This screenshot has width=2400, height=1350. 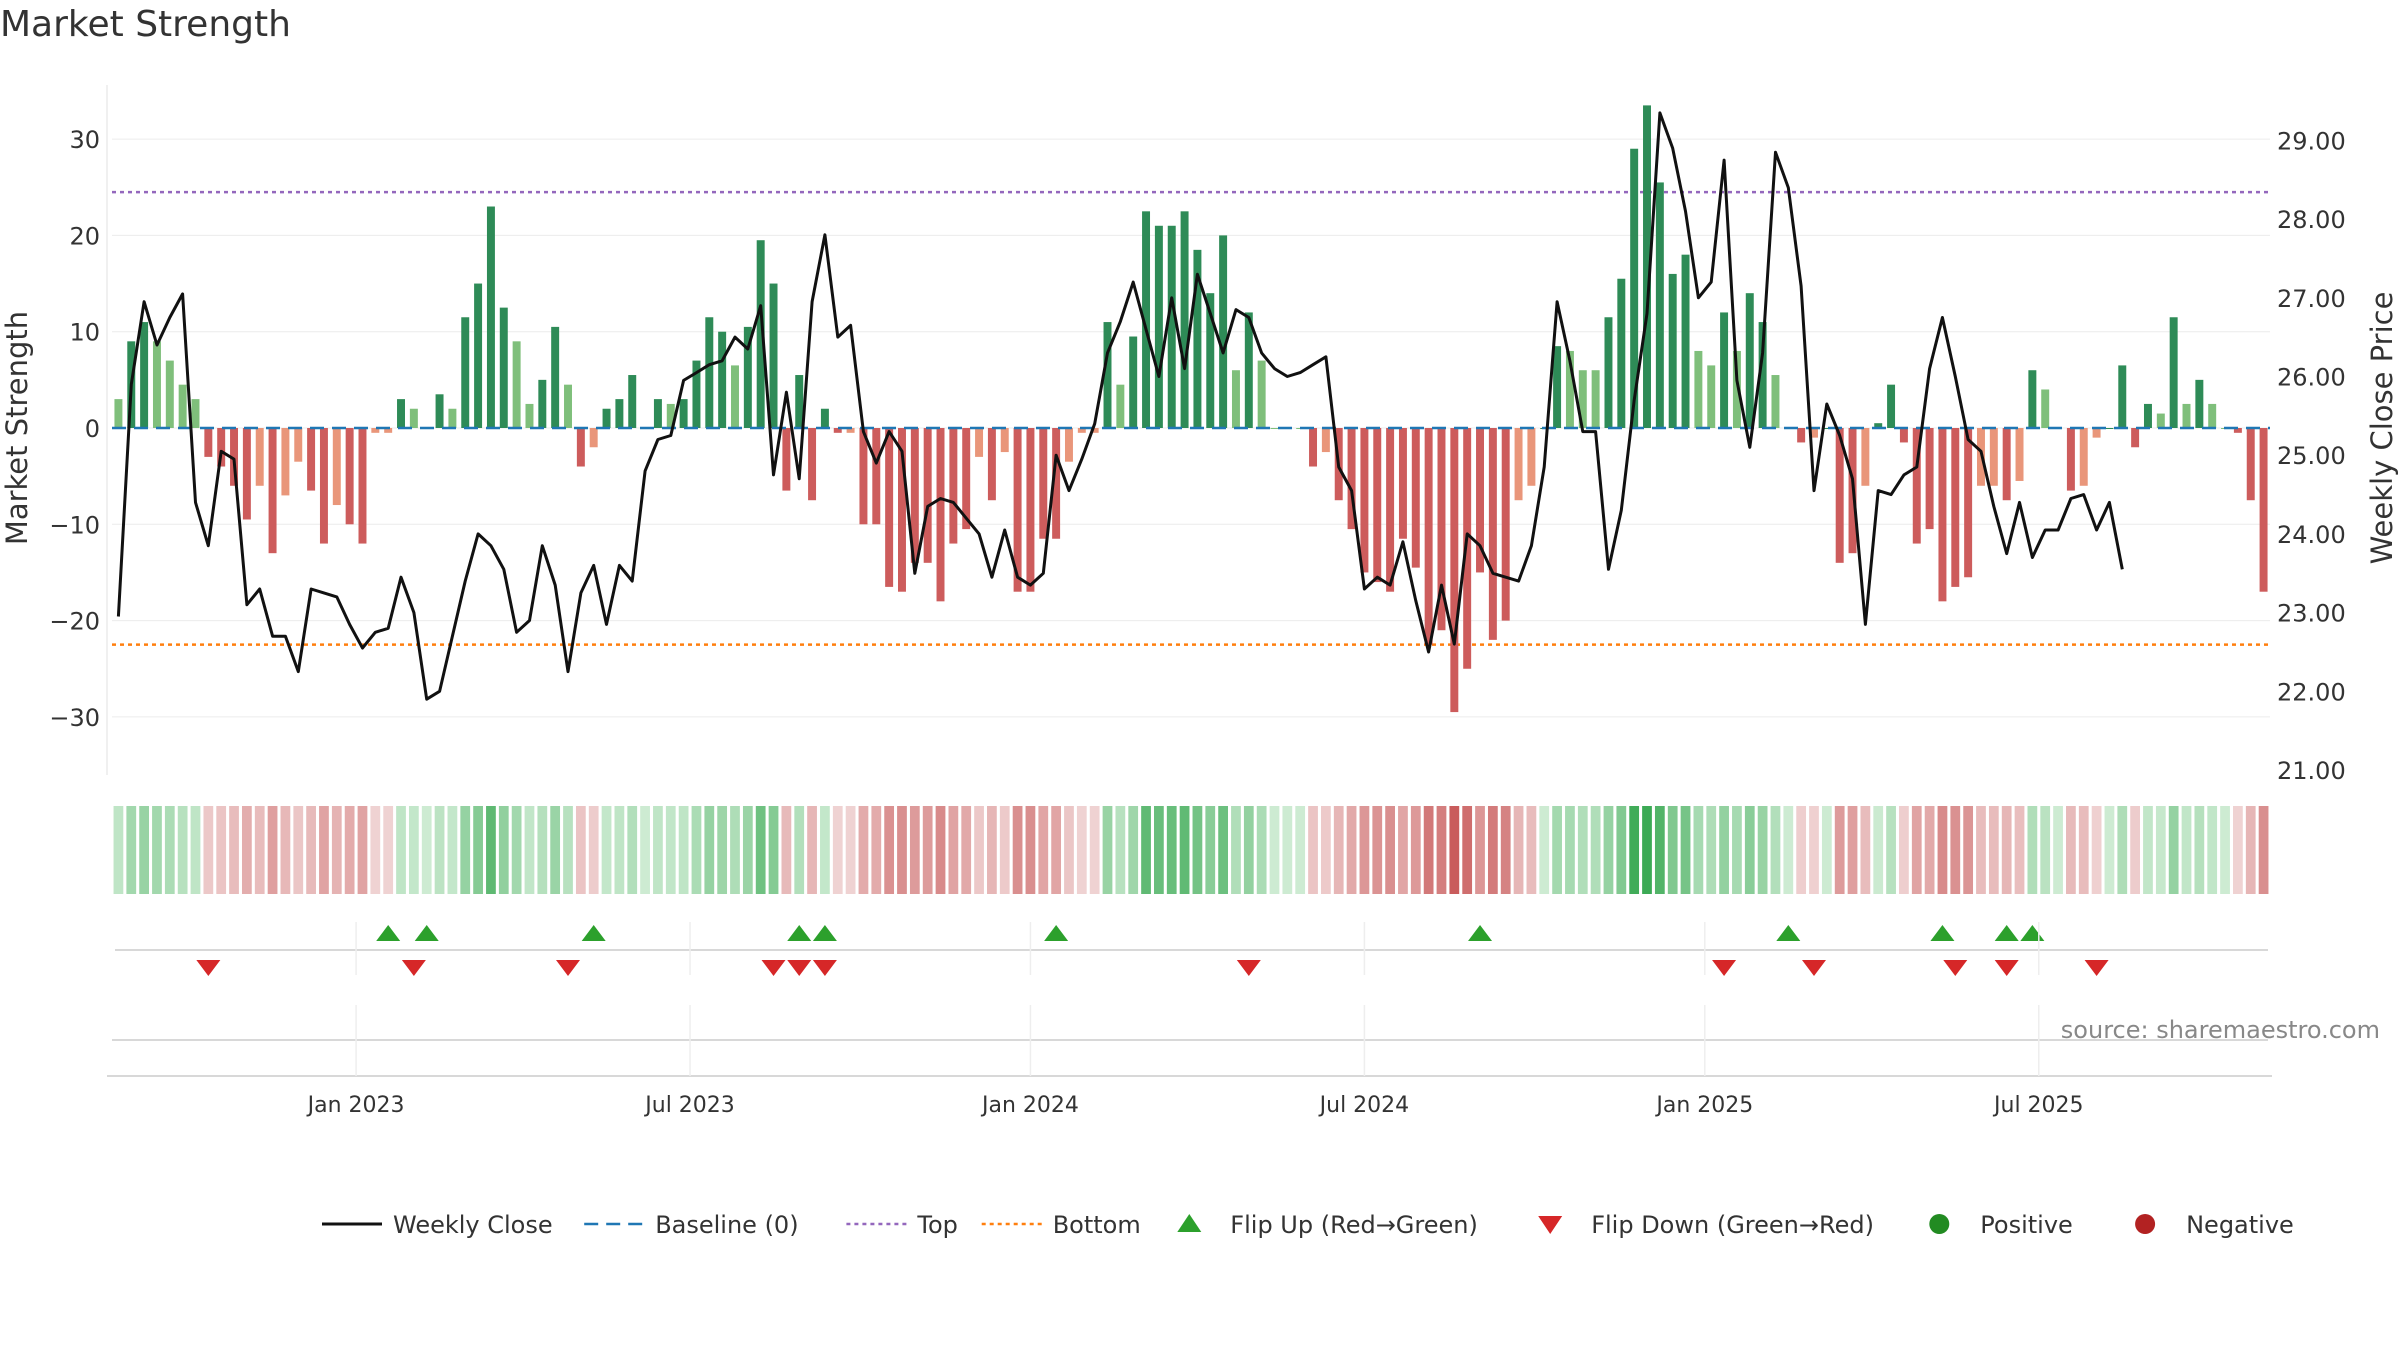 What do you see at coordinates (17, 428) in the screenshot?
I see `y-axis-left-label: Market Strength` at bounding box center [17, 428].